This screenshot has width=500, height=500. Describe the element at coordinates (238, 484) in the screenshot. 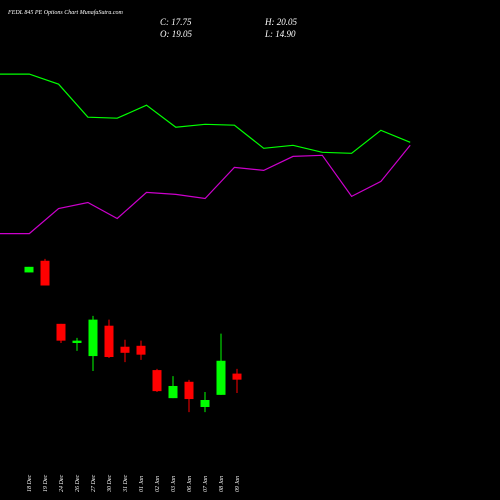

I see `x-tick-label: 09 Jan` at that location.